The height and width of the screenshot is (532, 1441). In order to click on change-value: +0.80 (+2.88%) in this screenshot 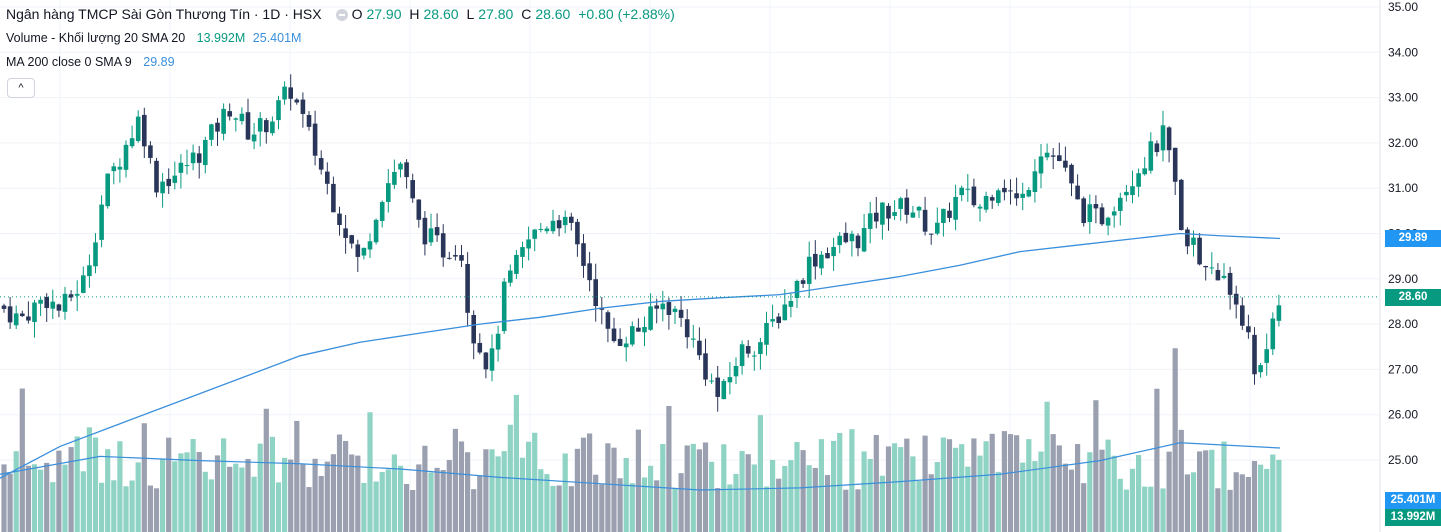, I will do `click(626, 14)`.